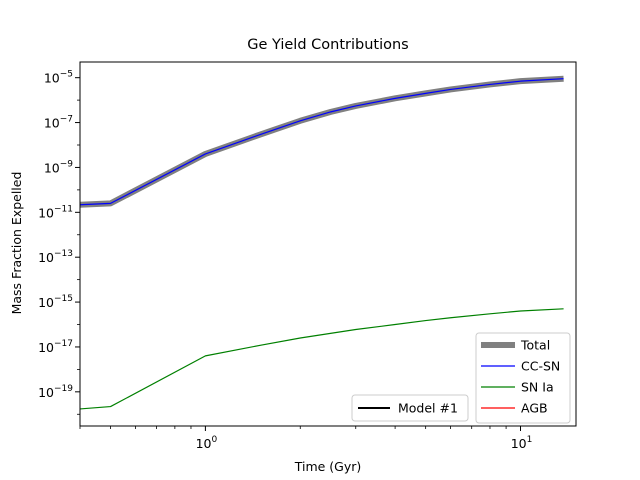  What do you see at coordinates (66, 120) in the screenshot?
I see `y-tick-label-exponent: −7` at bounding box center [66, 120].